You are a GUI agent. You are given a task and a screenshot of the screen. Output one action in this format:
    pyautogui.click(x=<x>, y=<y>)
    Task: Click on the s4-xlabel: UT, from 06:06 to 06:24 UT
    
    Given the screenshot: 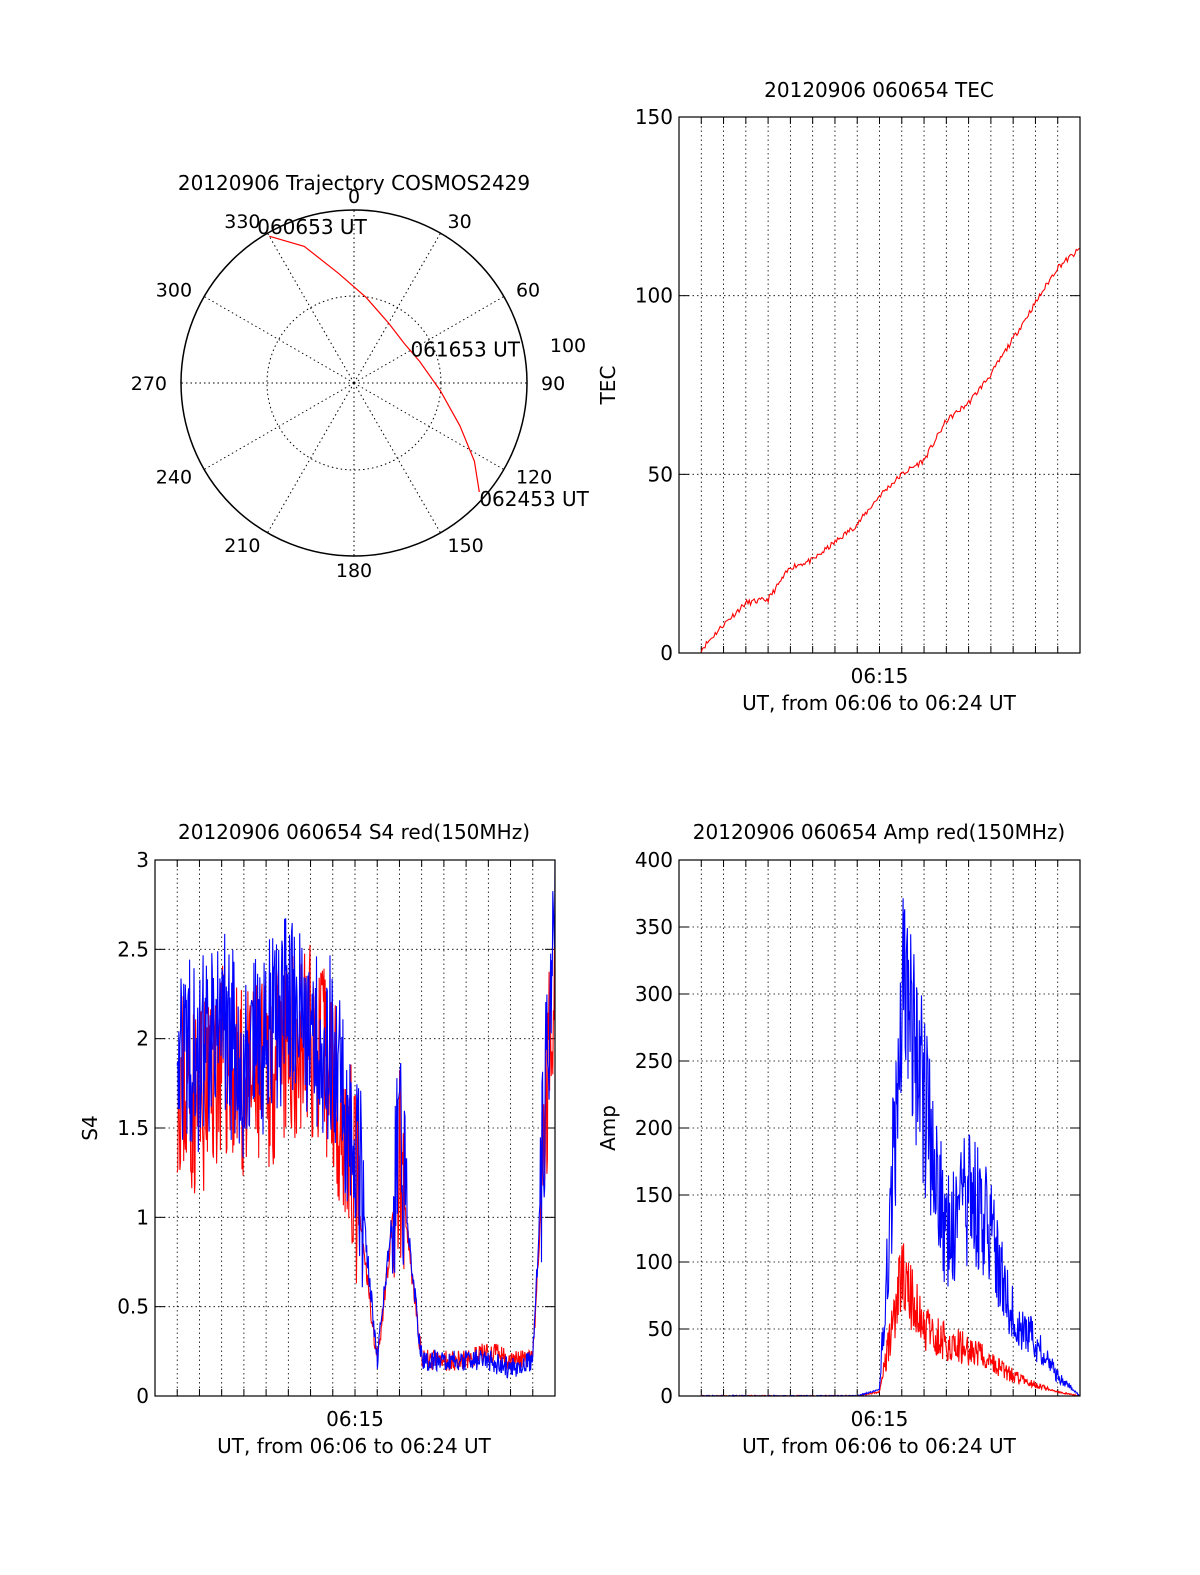 What is the action you would take?
    pyautogui.click(x=354, y=1446)
    